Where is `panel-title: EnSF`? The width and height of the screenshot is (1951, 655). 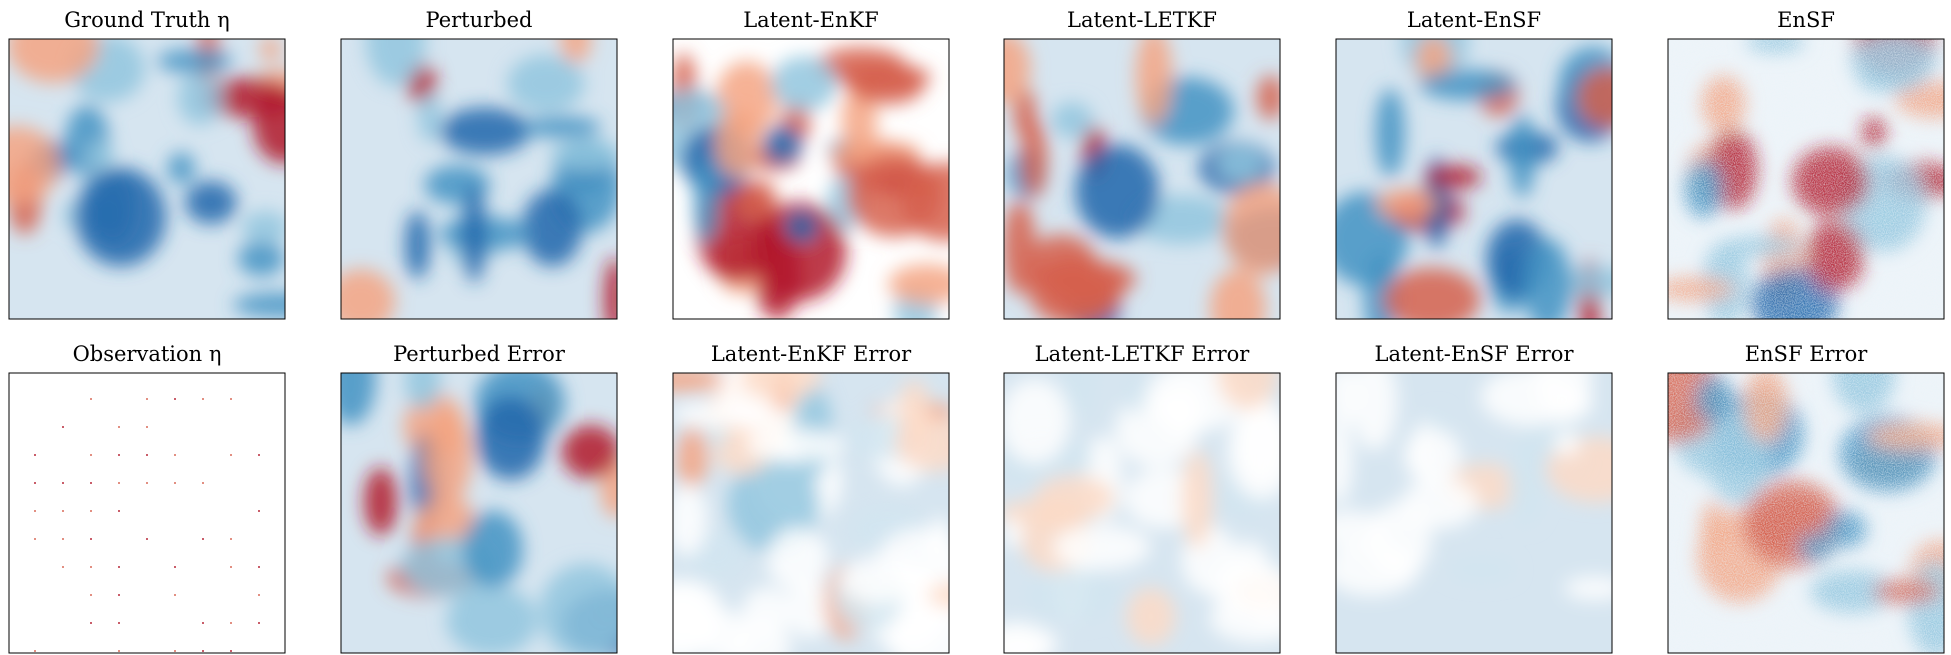 panel-title: EnSF is located at coordinates (1806, 20).